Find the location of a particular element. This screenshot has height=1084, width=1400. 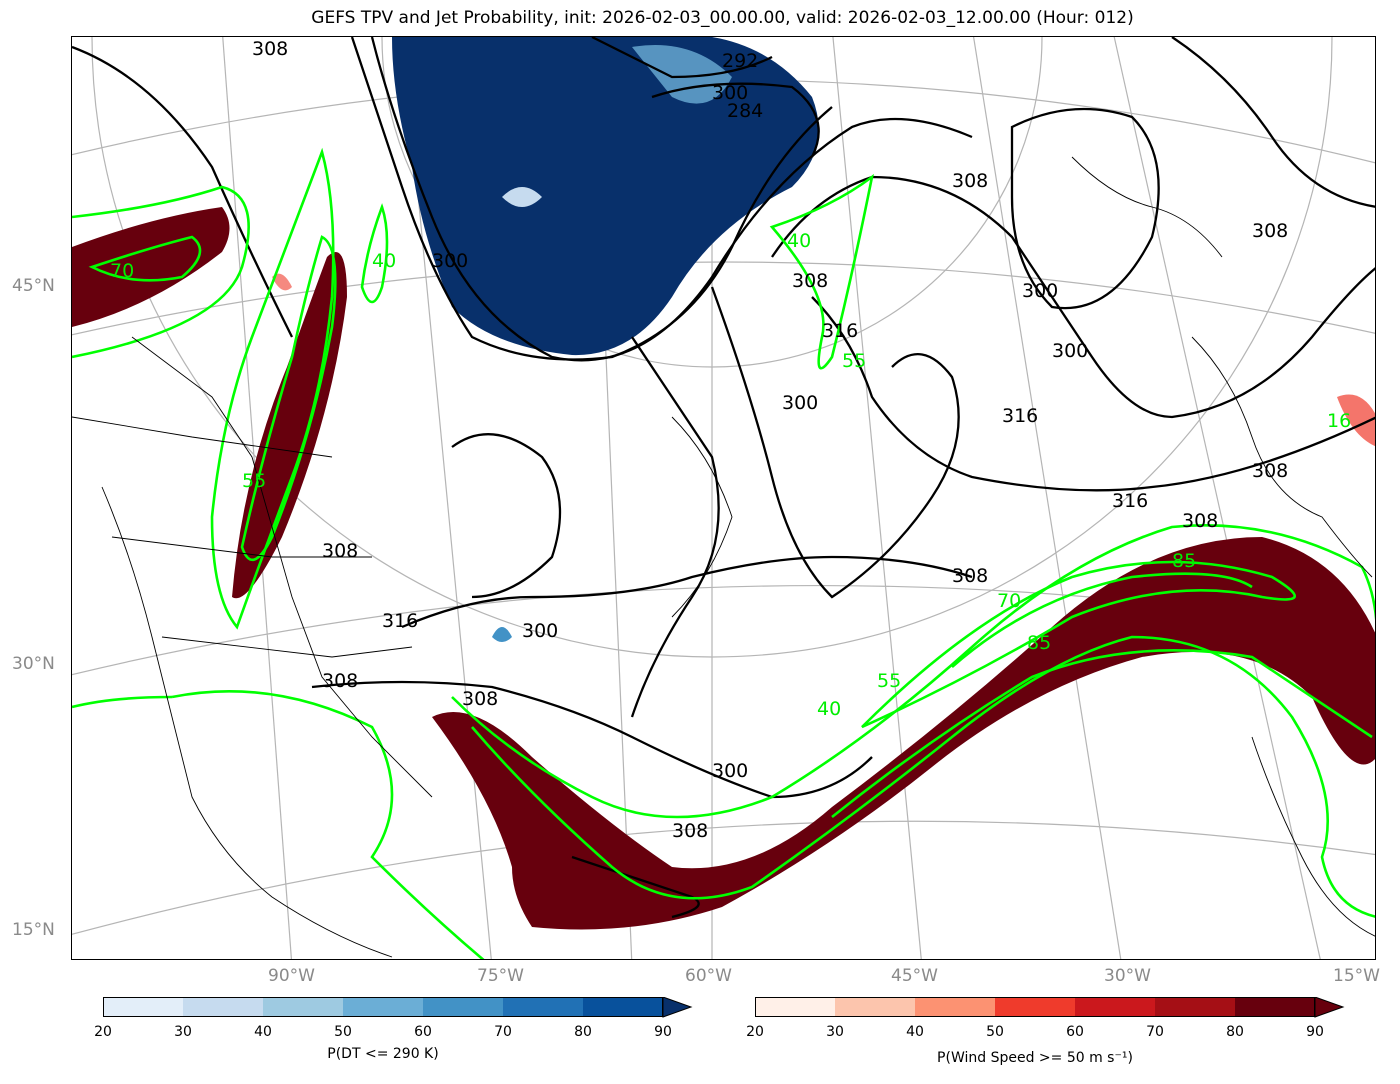

colorbar-tpv-tick-label: 60 is located at coordinates (423, 1032).